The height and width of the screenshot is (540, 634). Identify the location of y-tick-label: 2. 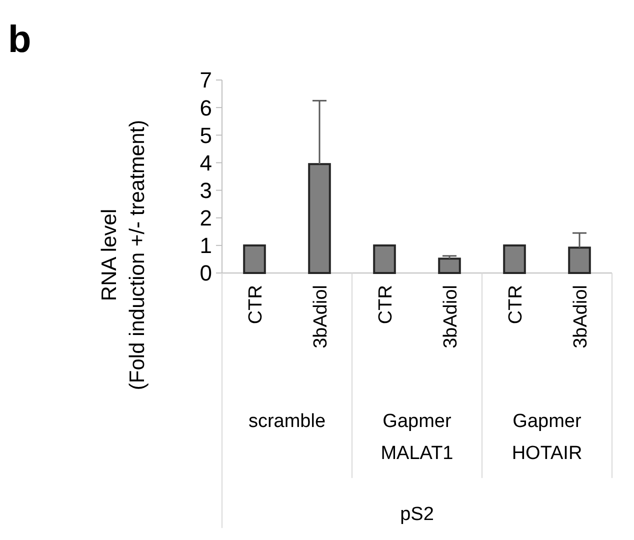
(206, 218).